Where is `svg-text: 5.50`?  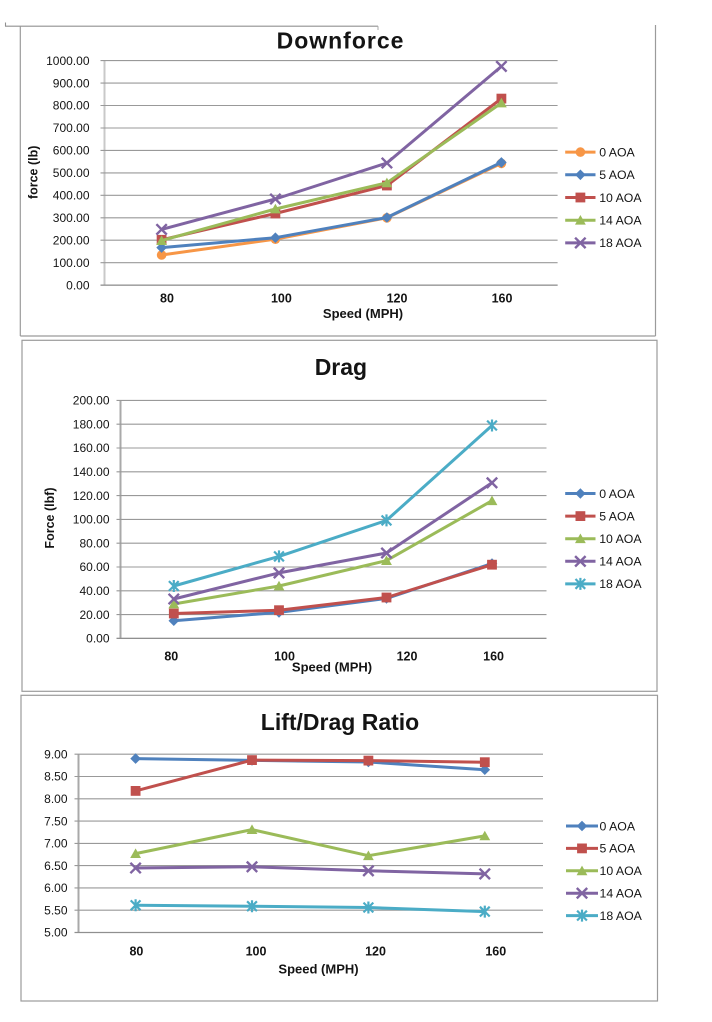
svg-text: 5.50 is located at coordinates (56, 910).